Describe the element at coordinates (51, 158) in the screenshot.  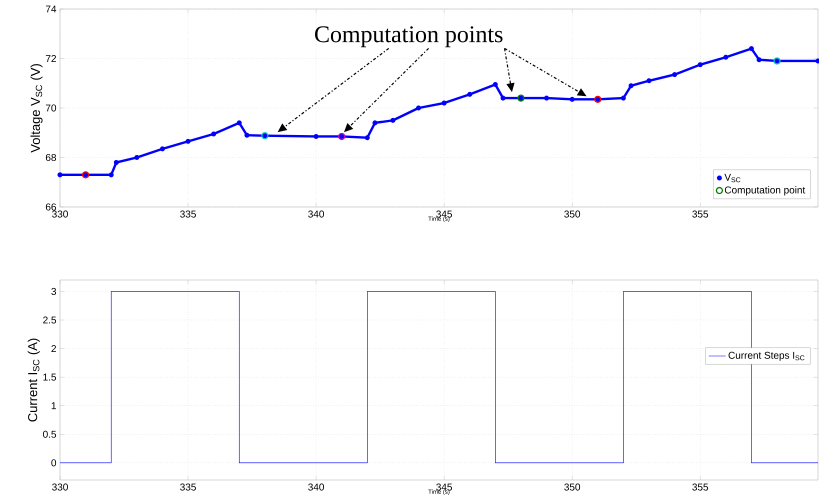
I see `y-tick-label: 68` at that location.